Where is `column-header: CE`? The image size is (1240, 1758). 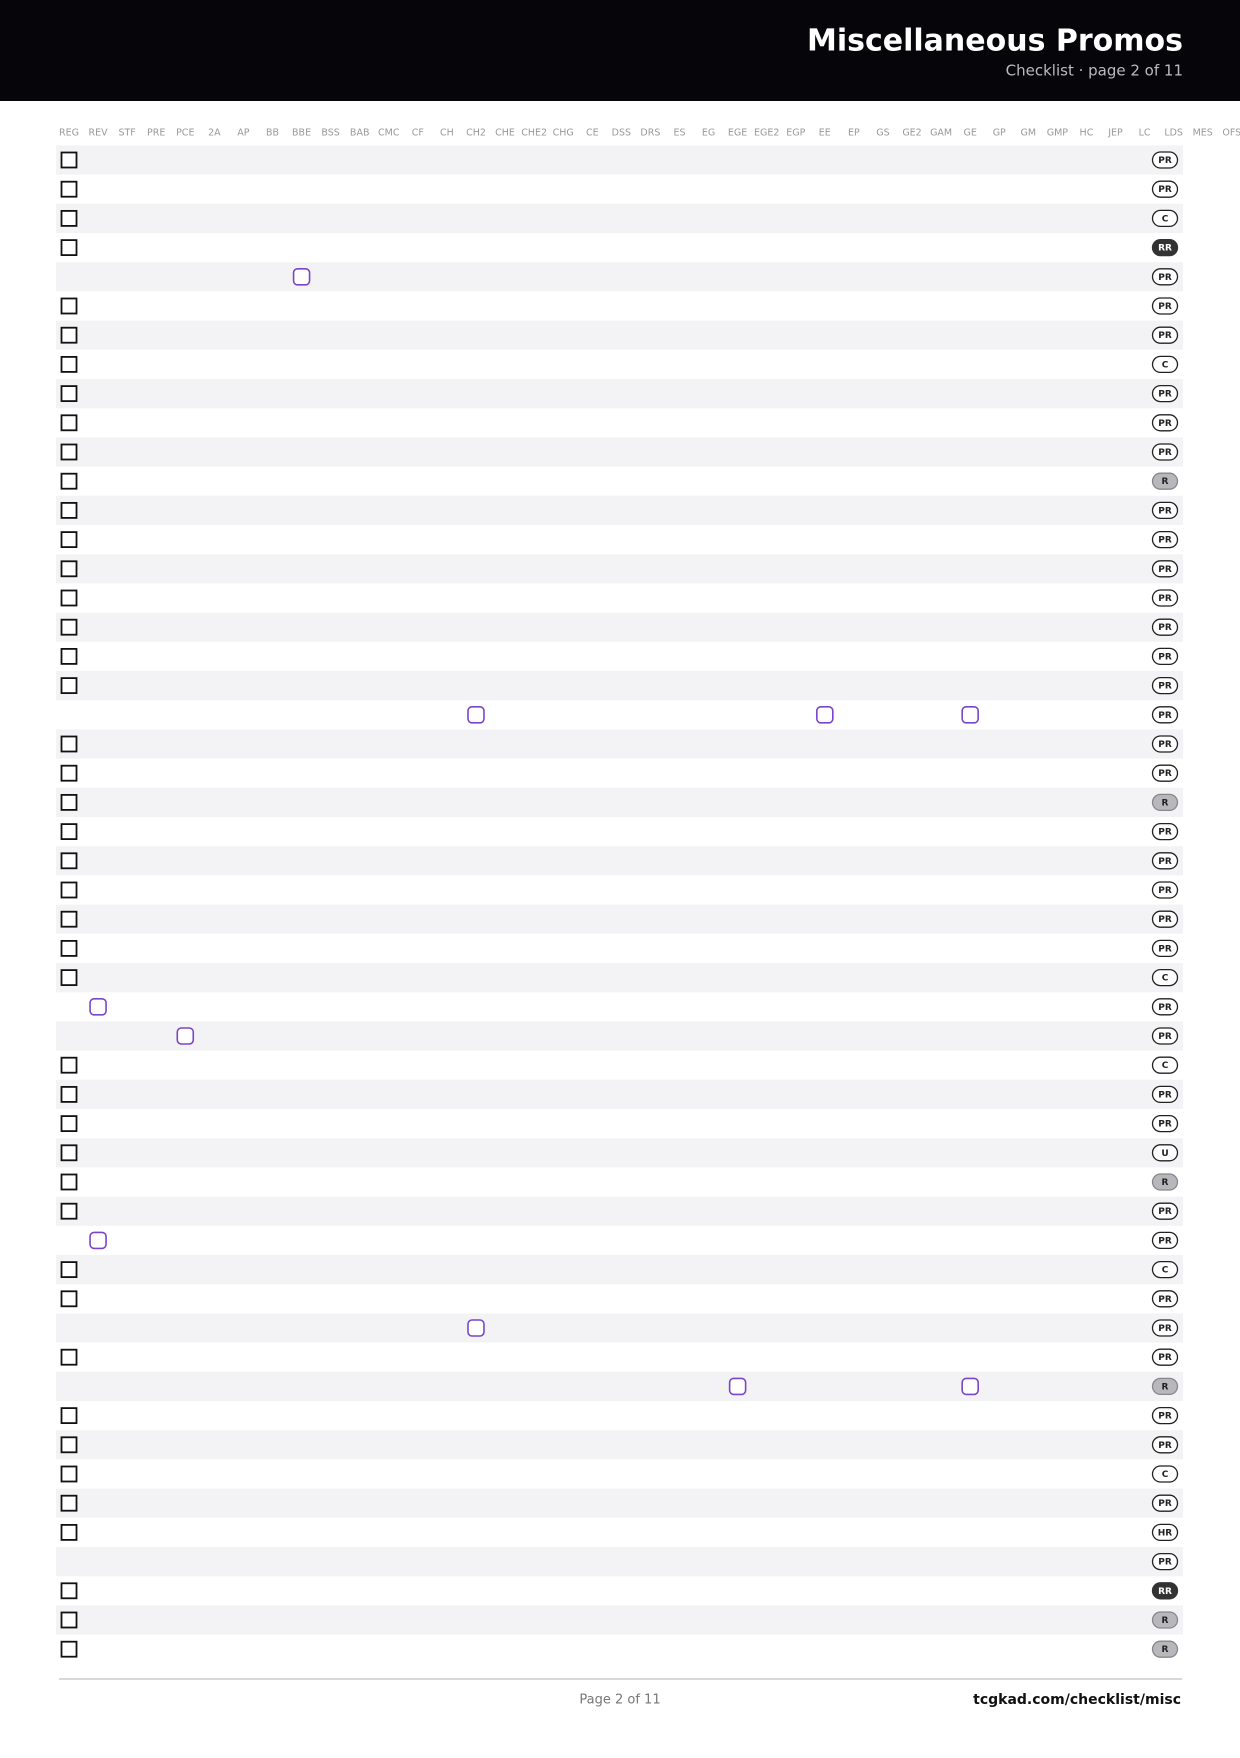 column-header: CE is located at coordinates (592, 133).